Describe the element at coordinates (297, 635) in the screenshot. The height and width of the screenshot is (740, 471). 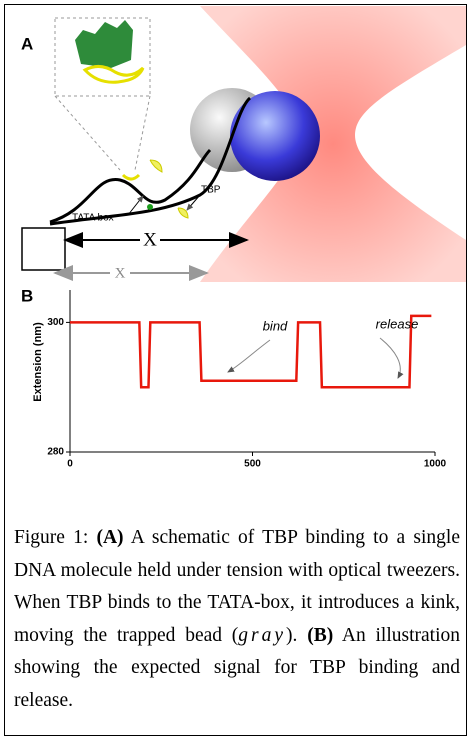
I see `caption-text: ).` at that location.